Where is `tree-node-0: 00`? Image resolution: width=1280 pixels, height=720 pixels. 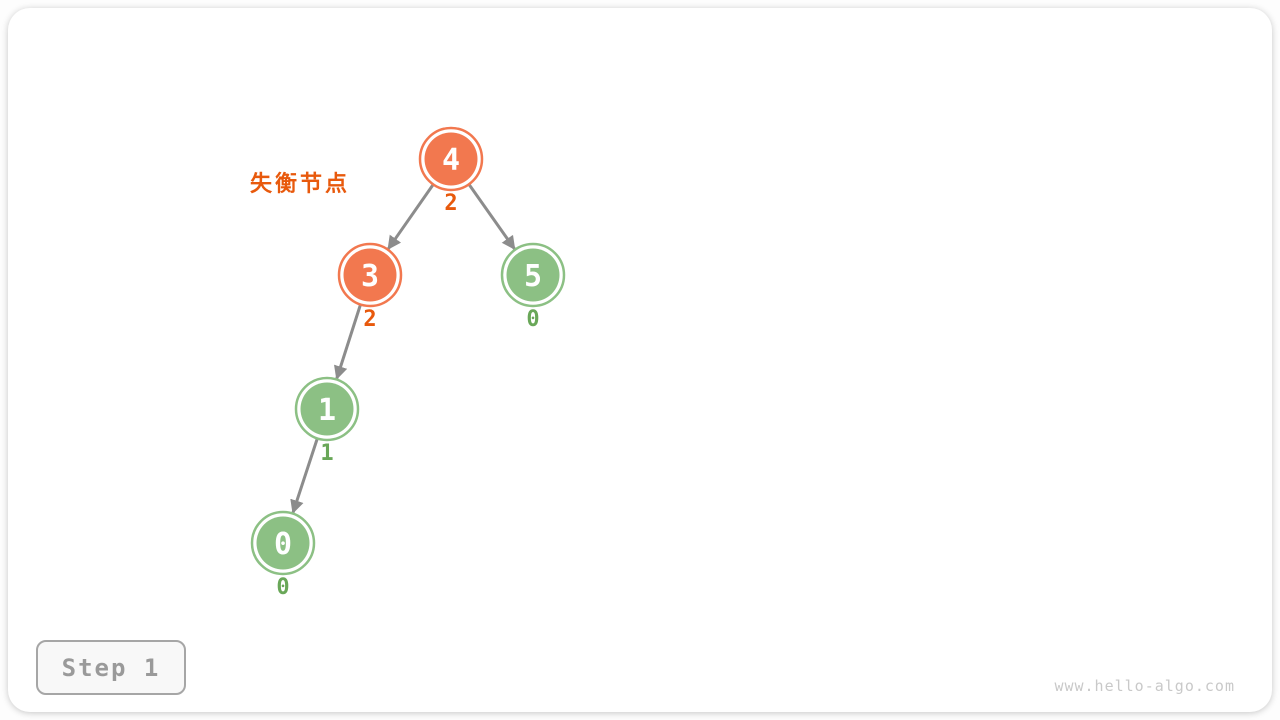
tree-node-0: 00 is located at coordinates (283, 555).